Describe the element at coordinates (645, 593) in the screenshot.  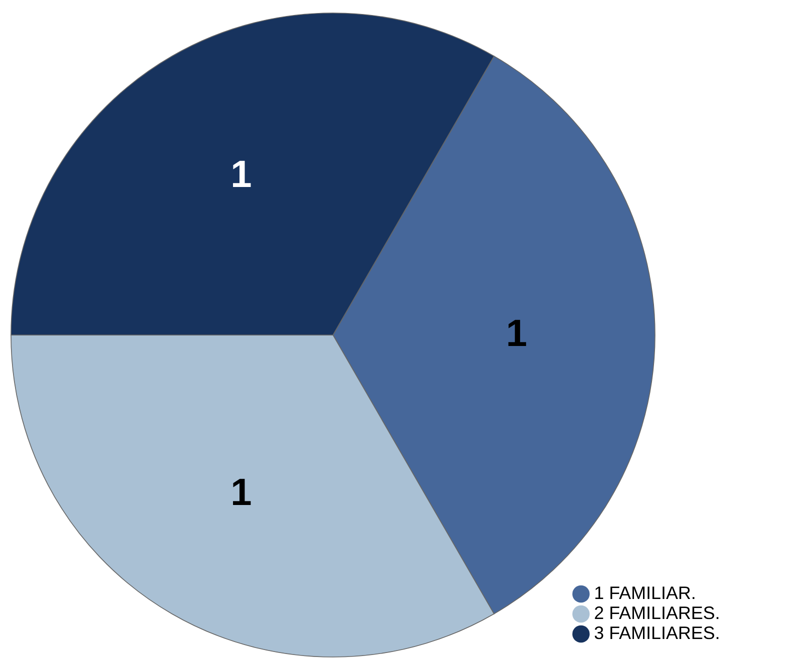
I see `legend-label: 1 FAMILIAR.` at that location.